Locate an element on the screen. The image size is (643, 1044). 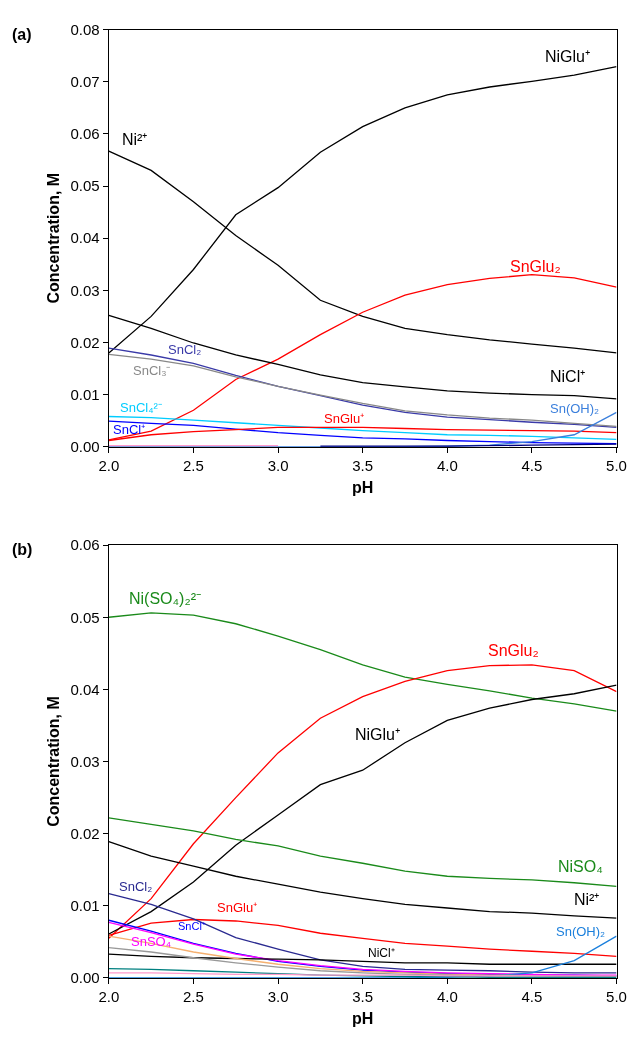
series-label: SnSO₄ is located at coordinates (151, 941).